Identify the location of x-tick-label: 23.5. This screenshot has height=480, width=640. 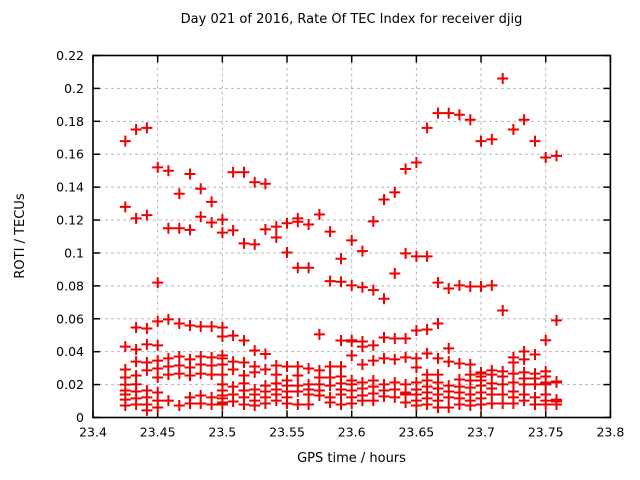
(222, 432).